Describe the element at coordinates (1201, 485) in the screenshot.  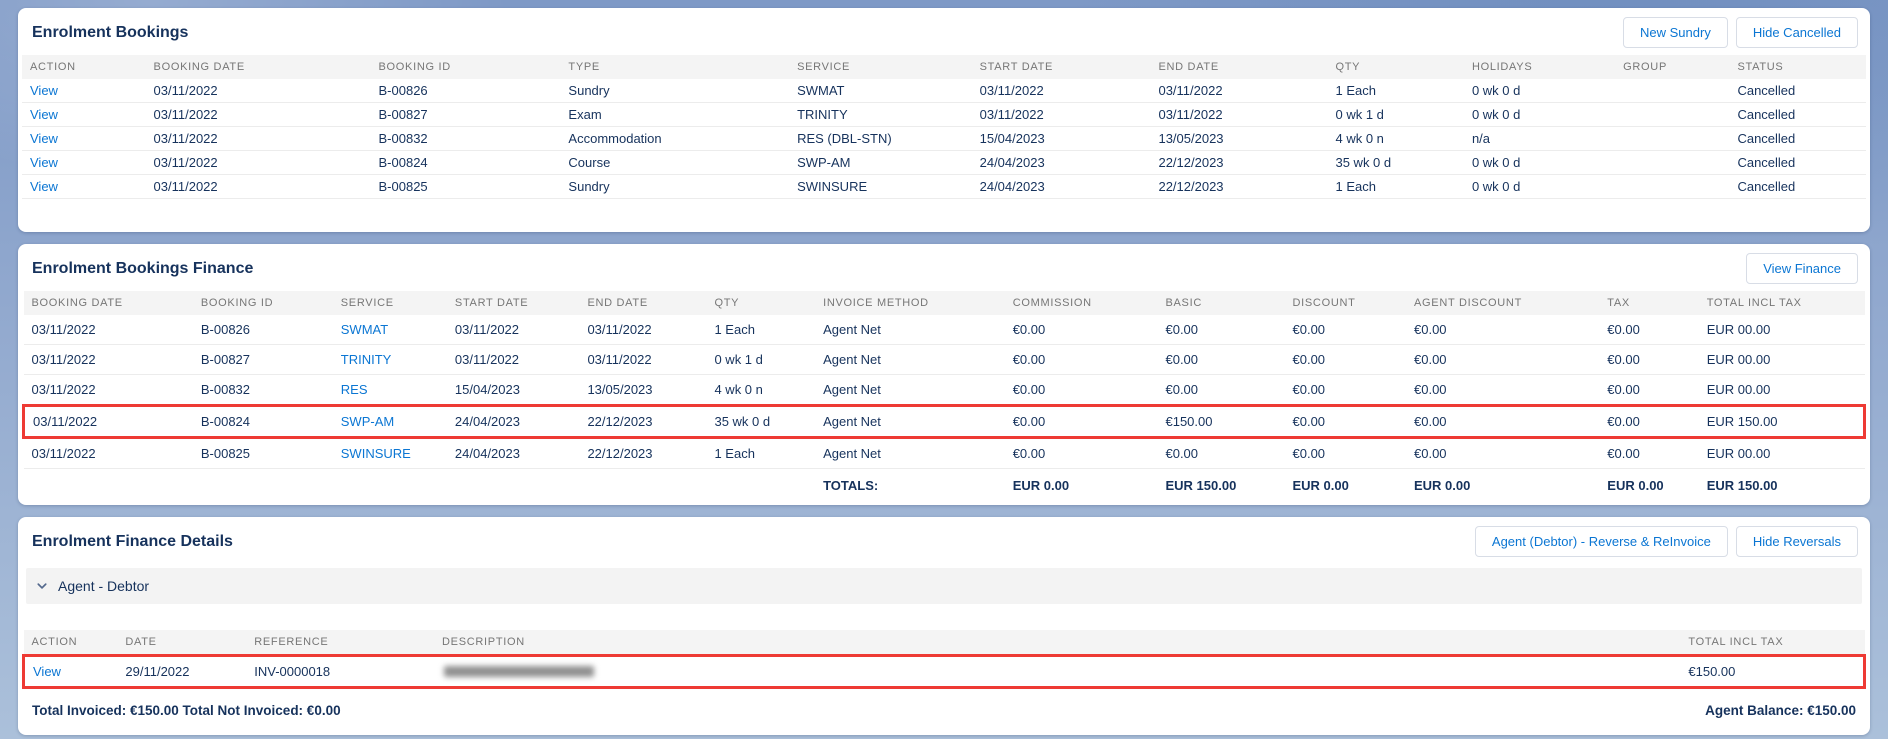
I see `basic-cell: EUR 150.00` at that location.